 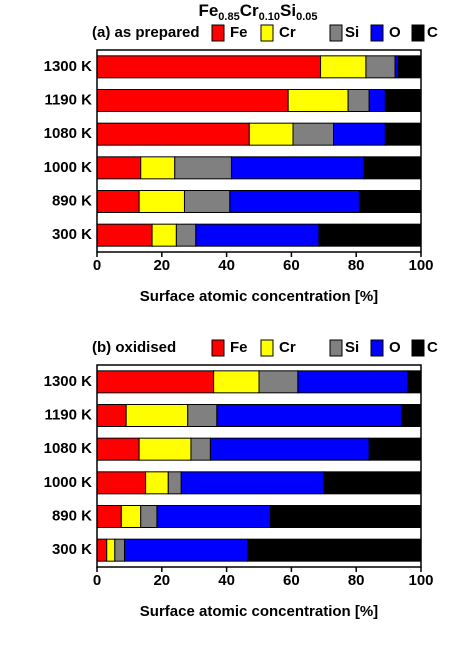 What do you see at coordinates (228, 17) in the screenshot?
I see `title-subscript: 0.85` at bounding box center [228, 17].